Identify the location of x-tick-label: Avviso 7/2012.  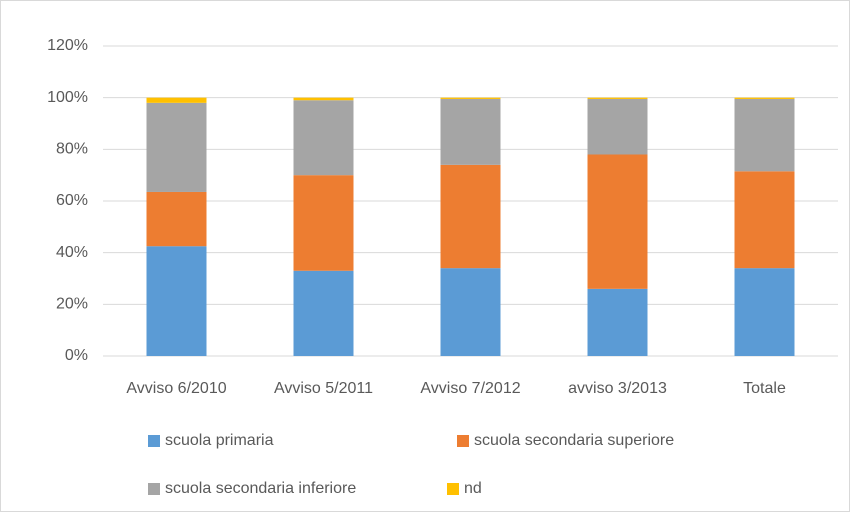
(470, 388).